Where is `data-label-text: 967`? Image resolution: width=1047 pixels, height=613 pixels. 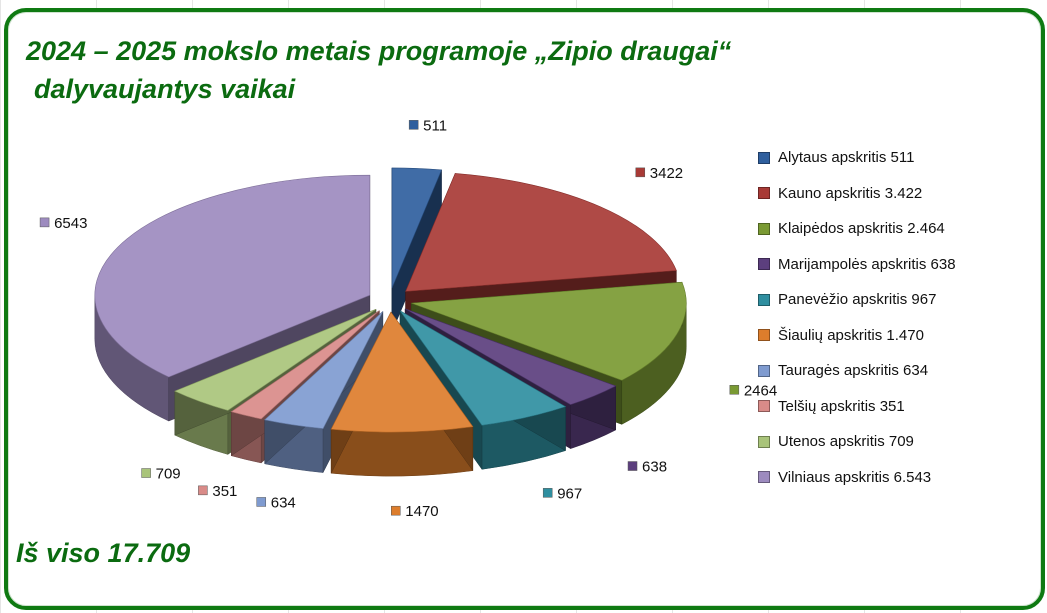 data-label-text: 967 is located at coordinates (569, 493).